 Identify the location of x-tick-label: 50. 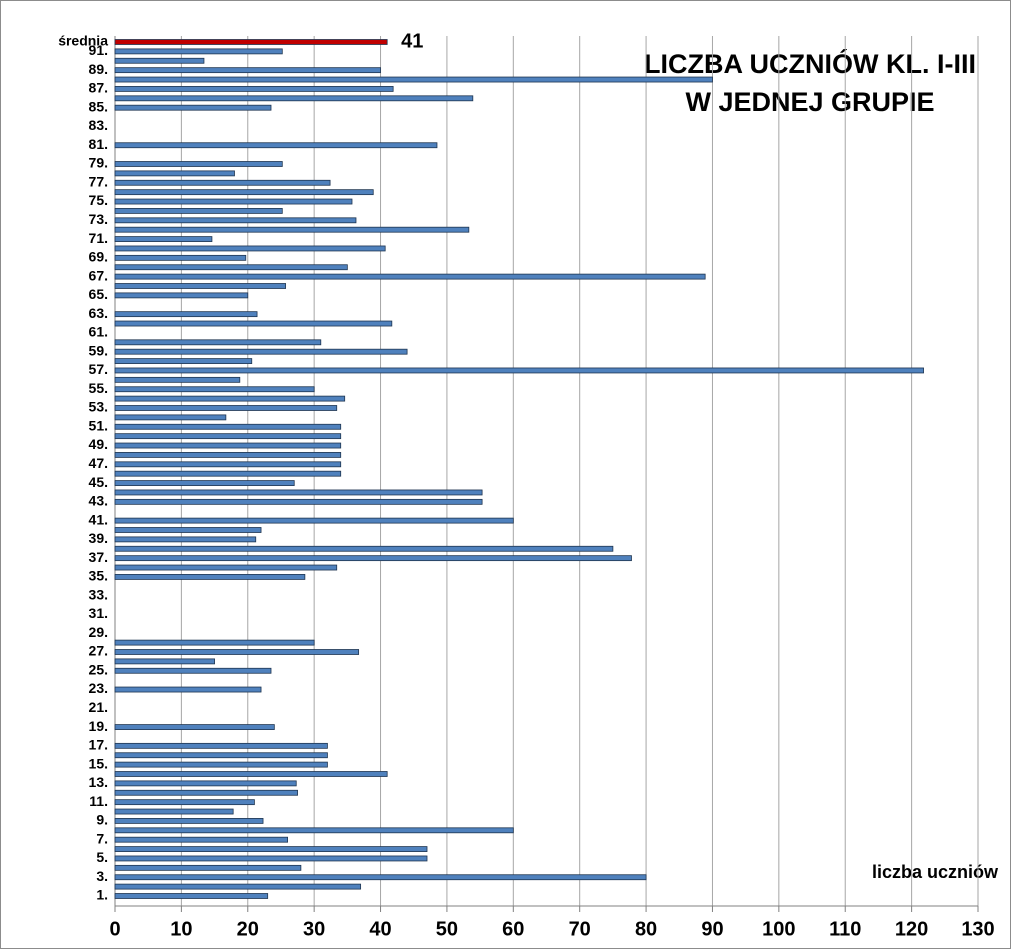
(447, 929).